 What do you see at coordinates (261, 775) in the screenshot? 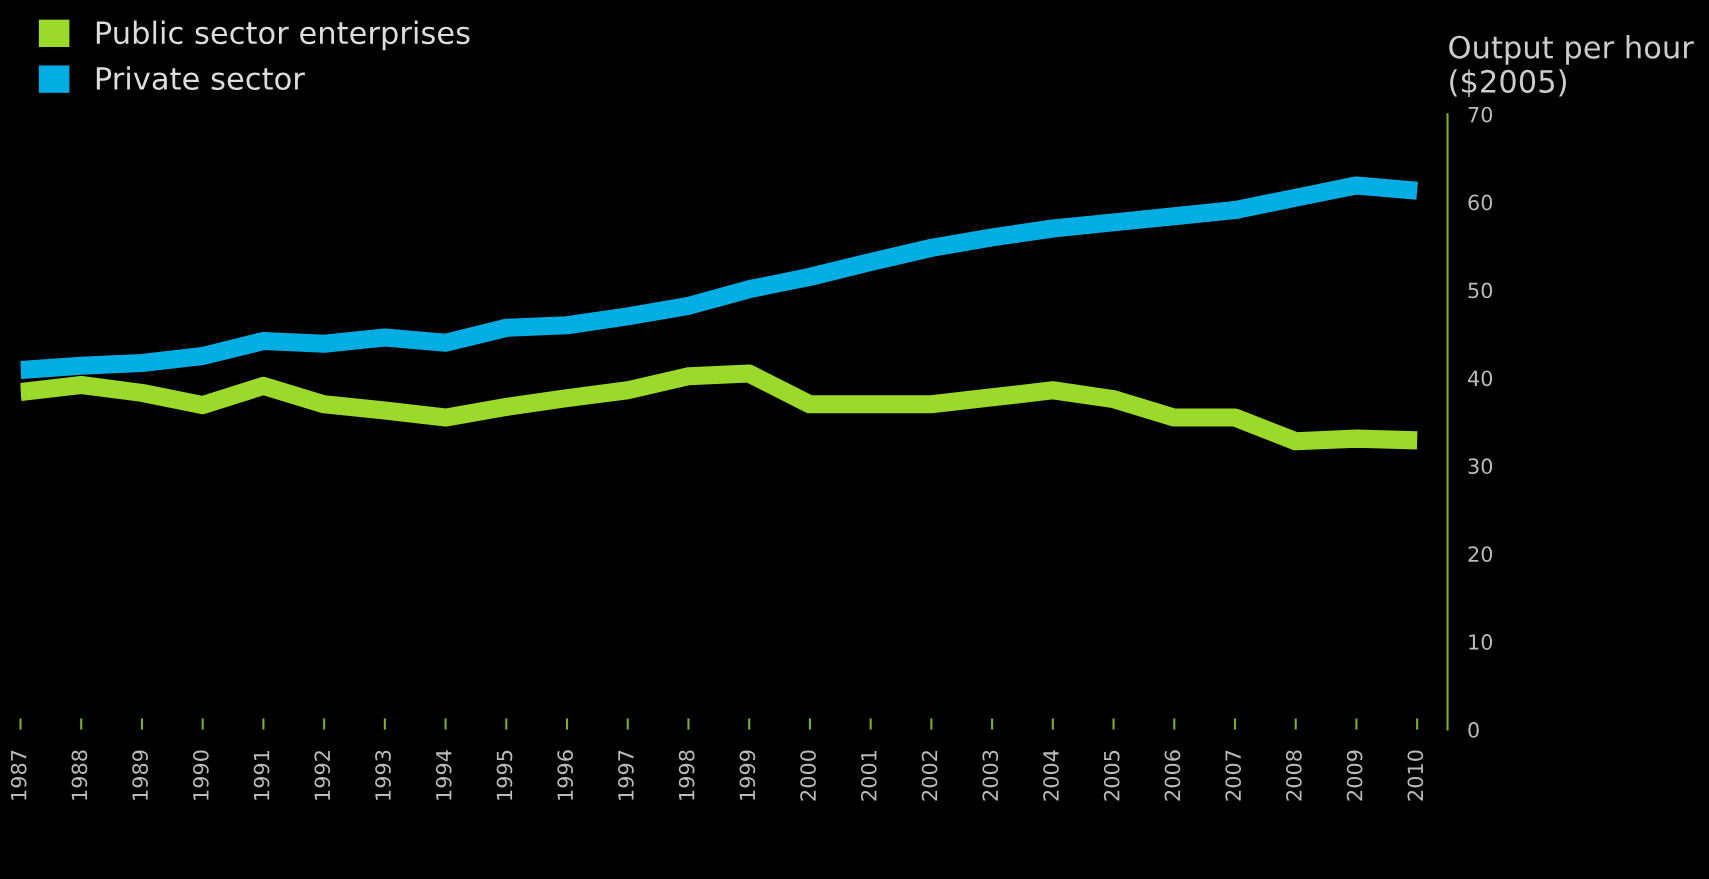
I see `x-tick-label: 1991` at bounding box center [261, 775].